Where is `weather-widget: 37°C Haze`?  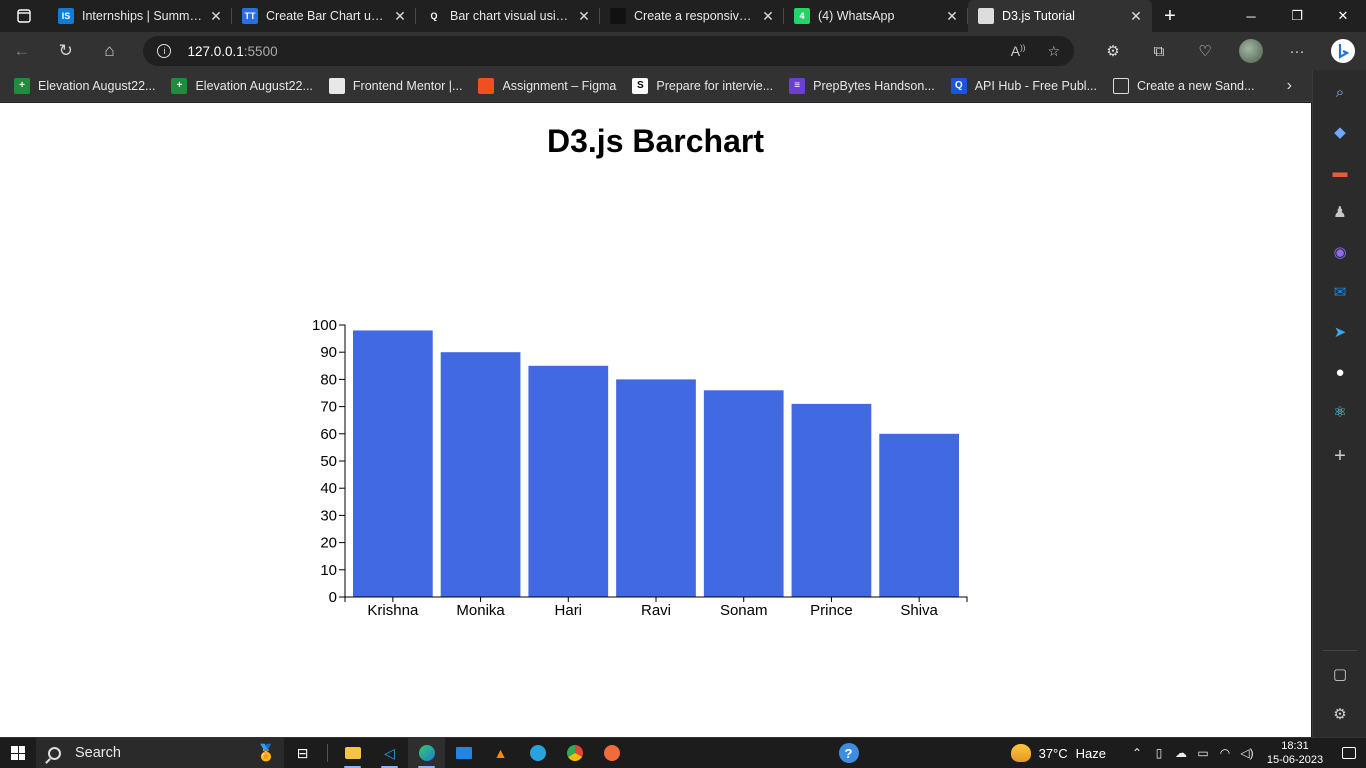
weather-widget: 37°C Haze is located at coordinates (1058, 753).